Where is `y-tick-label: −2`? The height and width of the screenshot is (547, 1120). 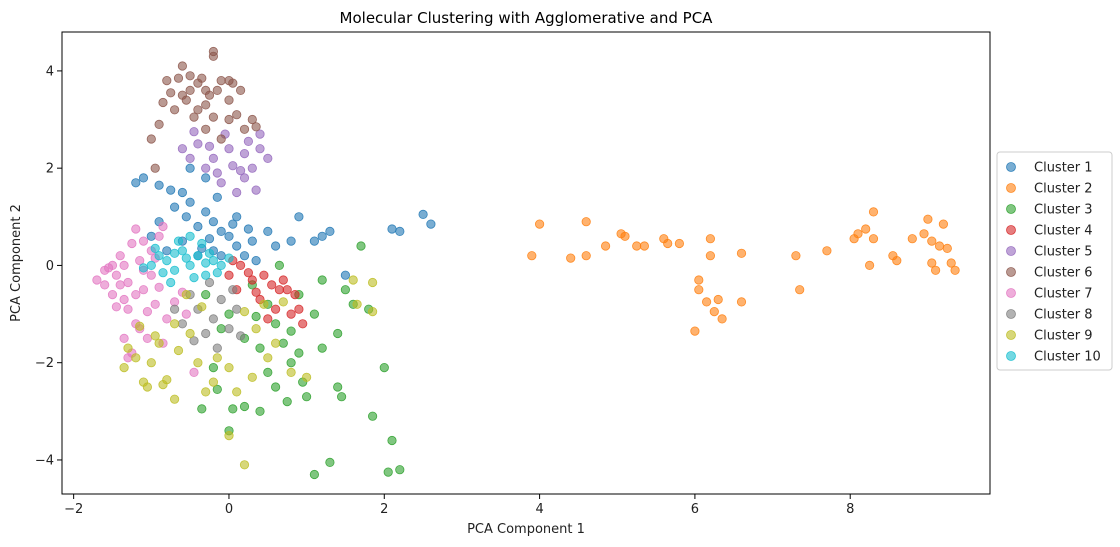
y-tick-label: −2 is located at coordinates (44, 363).